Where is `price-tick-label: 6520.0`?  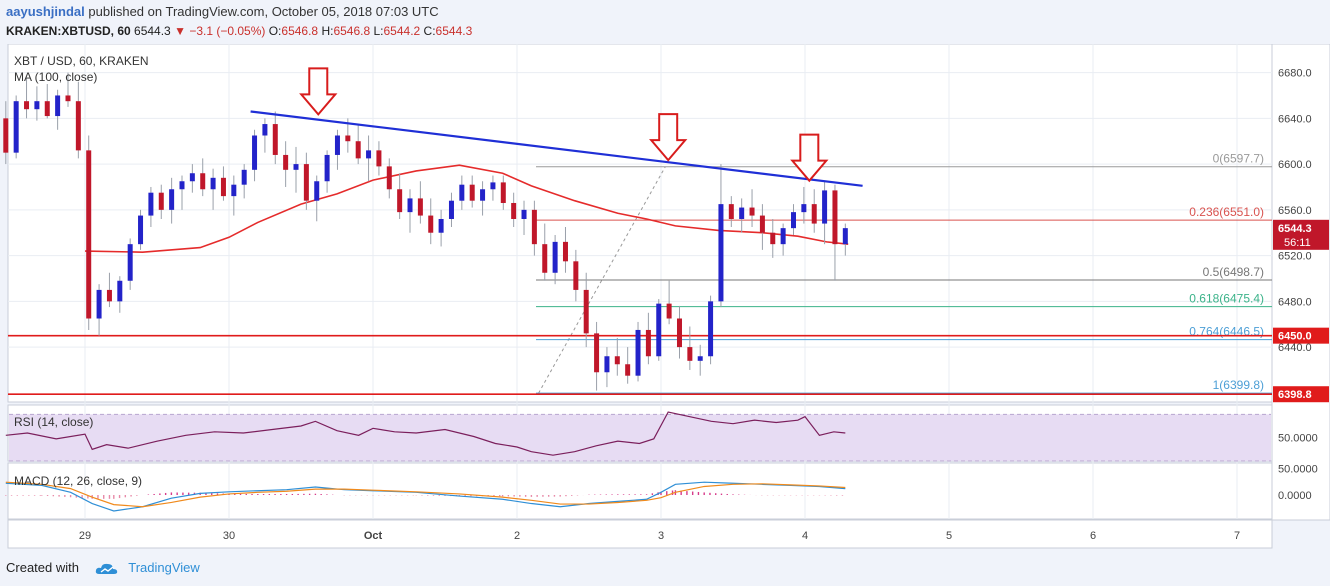 price-tick-label: 6520.0 is located at coordinates (1295, 257).